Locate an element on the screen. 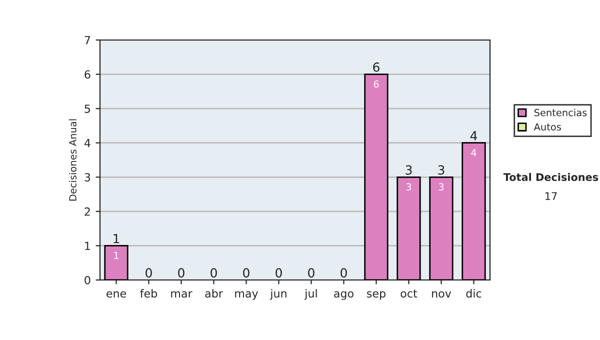  text: 17 is located at coordinates (551, 196).